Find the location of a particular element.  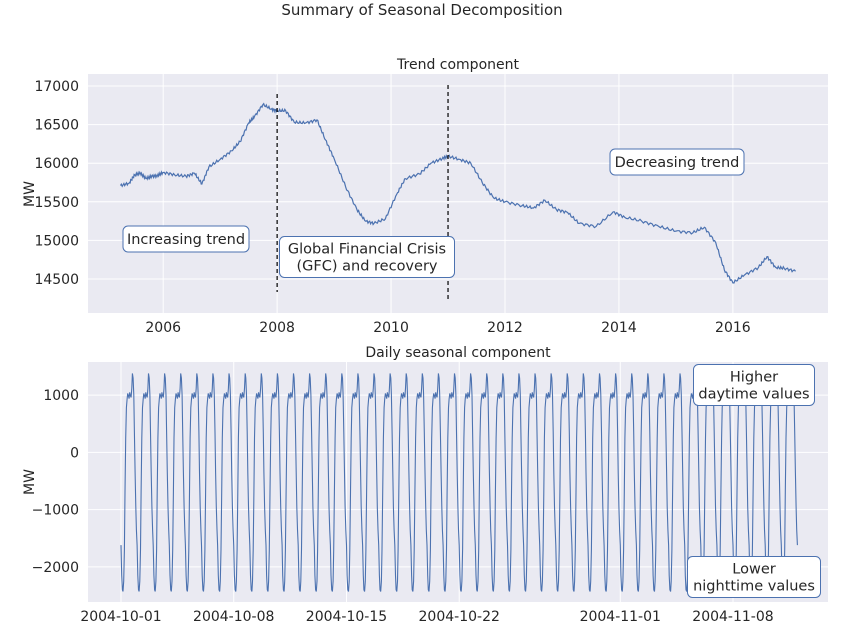

seasonal-x-tick-label: 2004-10-01 is located at coordinates (120, 617).